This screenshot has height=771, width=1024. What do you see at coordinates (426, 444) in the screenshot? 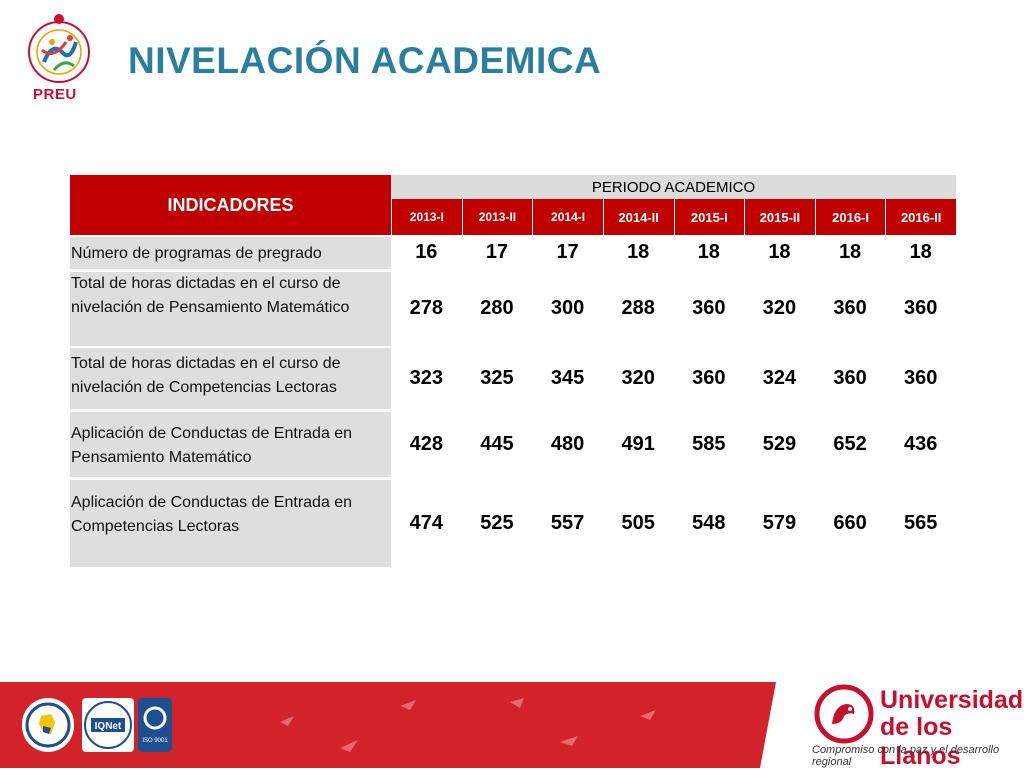
I see `table-cell: 428` at bounding box center [426, 444].